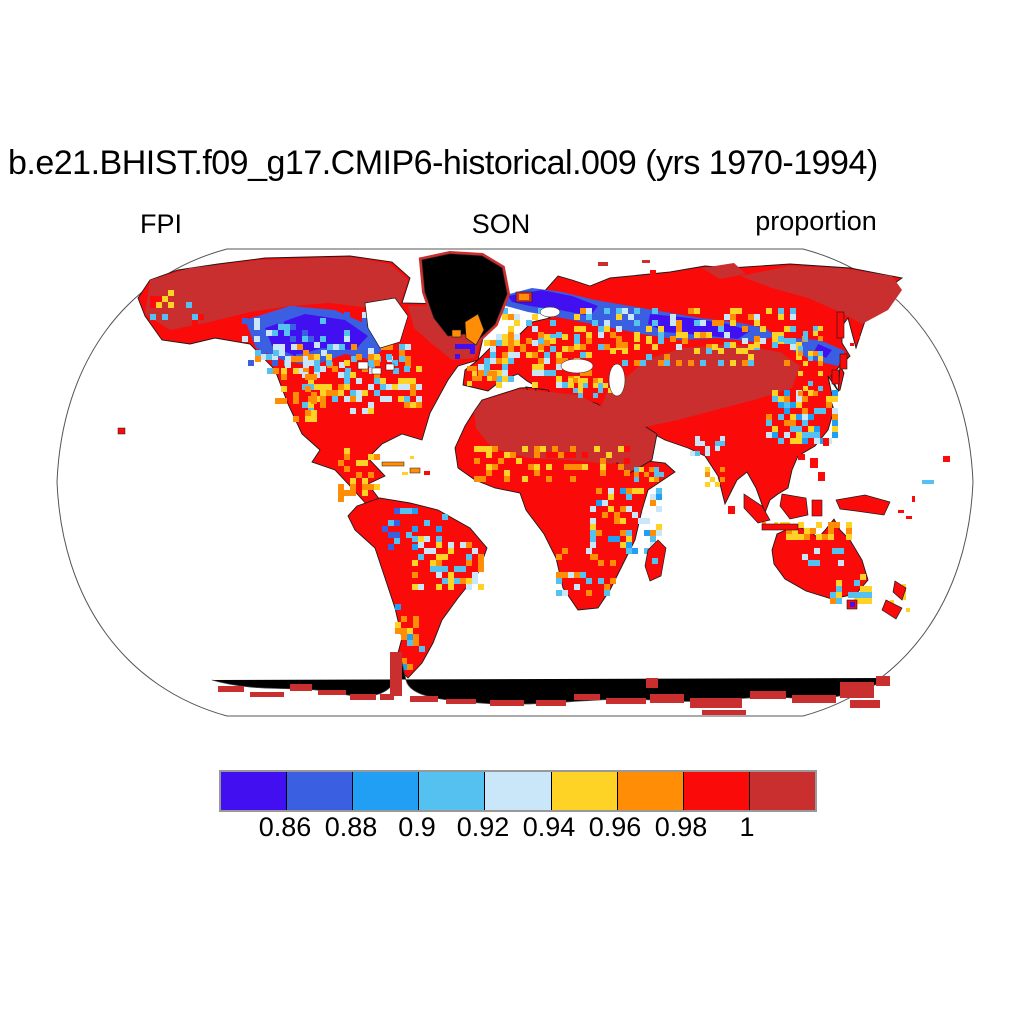  What do you see at coordinates (524, 297) in the screenshot?
I see `iceland-inner` at bounding box center [524, 297].